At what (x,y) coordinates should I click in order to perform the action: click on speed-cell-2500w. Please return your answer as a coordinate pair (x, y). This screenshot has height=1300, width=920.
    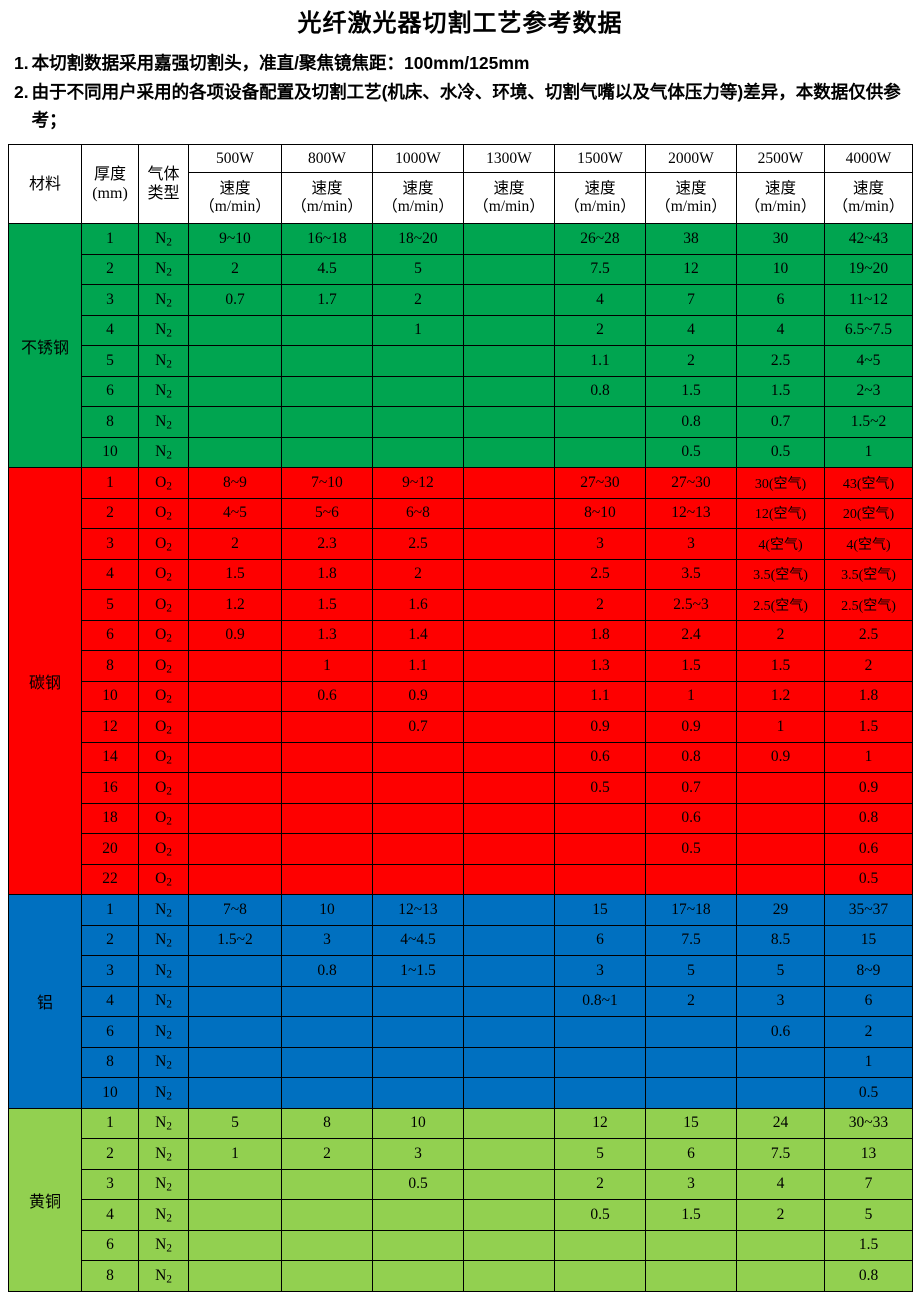
    Looking at the image, I should click on (780, 818).